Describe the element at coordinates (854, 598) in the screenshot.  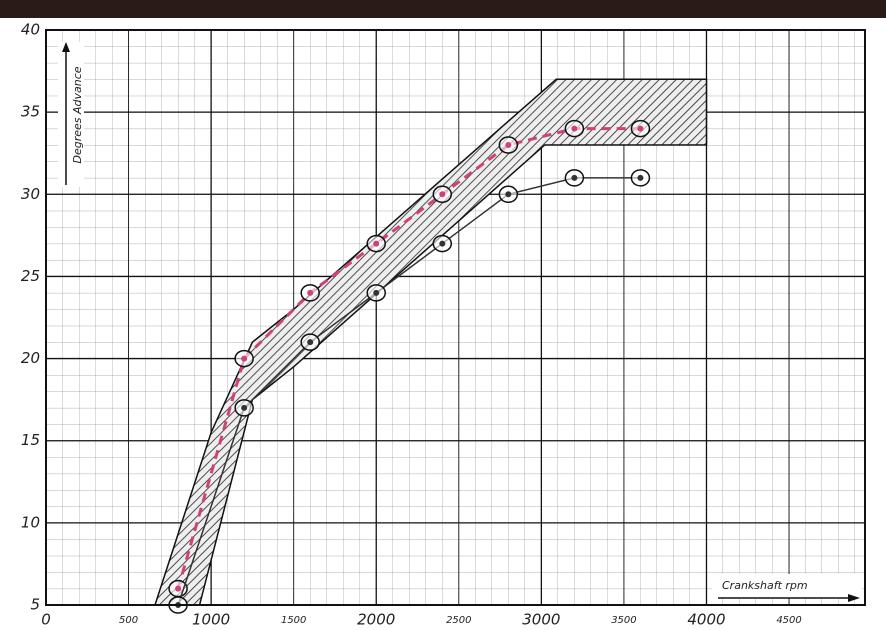
I see `x-arrow-head` at that location.